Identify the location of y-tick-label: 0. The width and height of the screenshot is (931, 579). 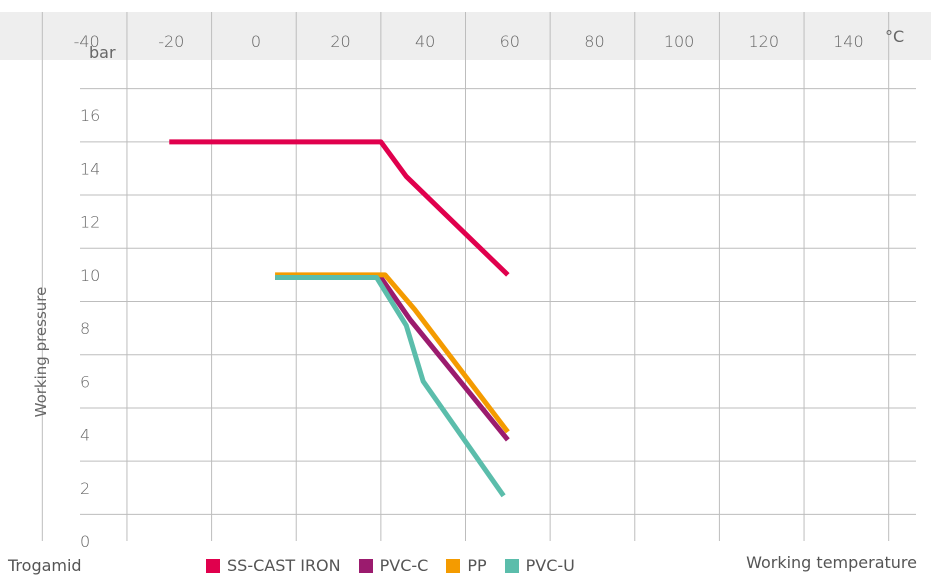
(85, 541).